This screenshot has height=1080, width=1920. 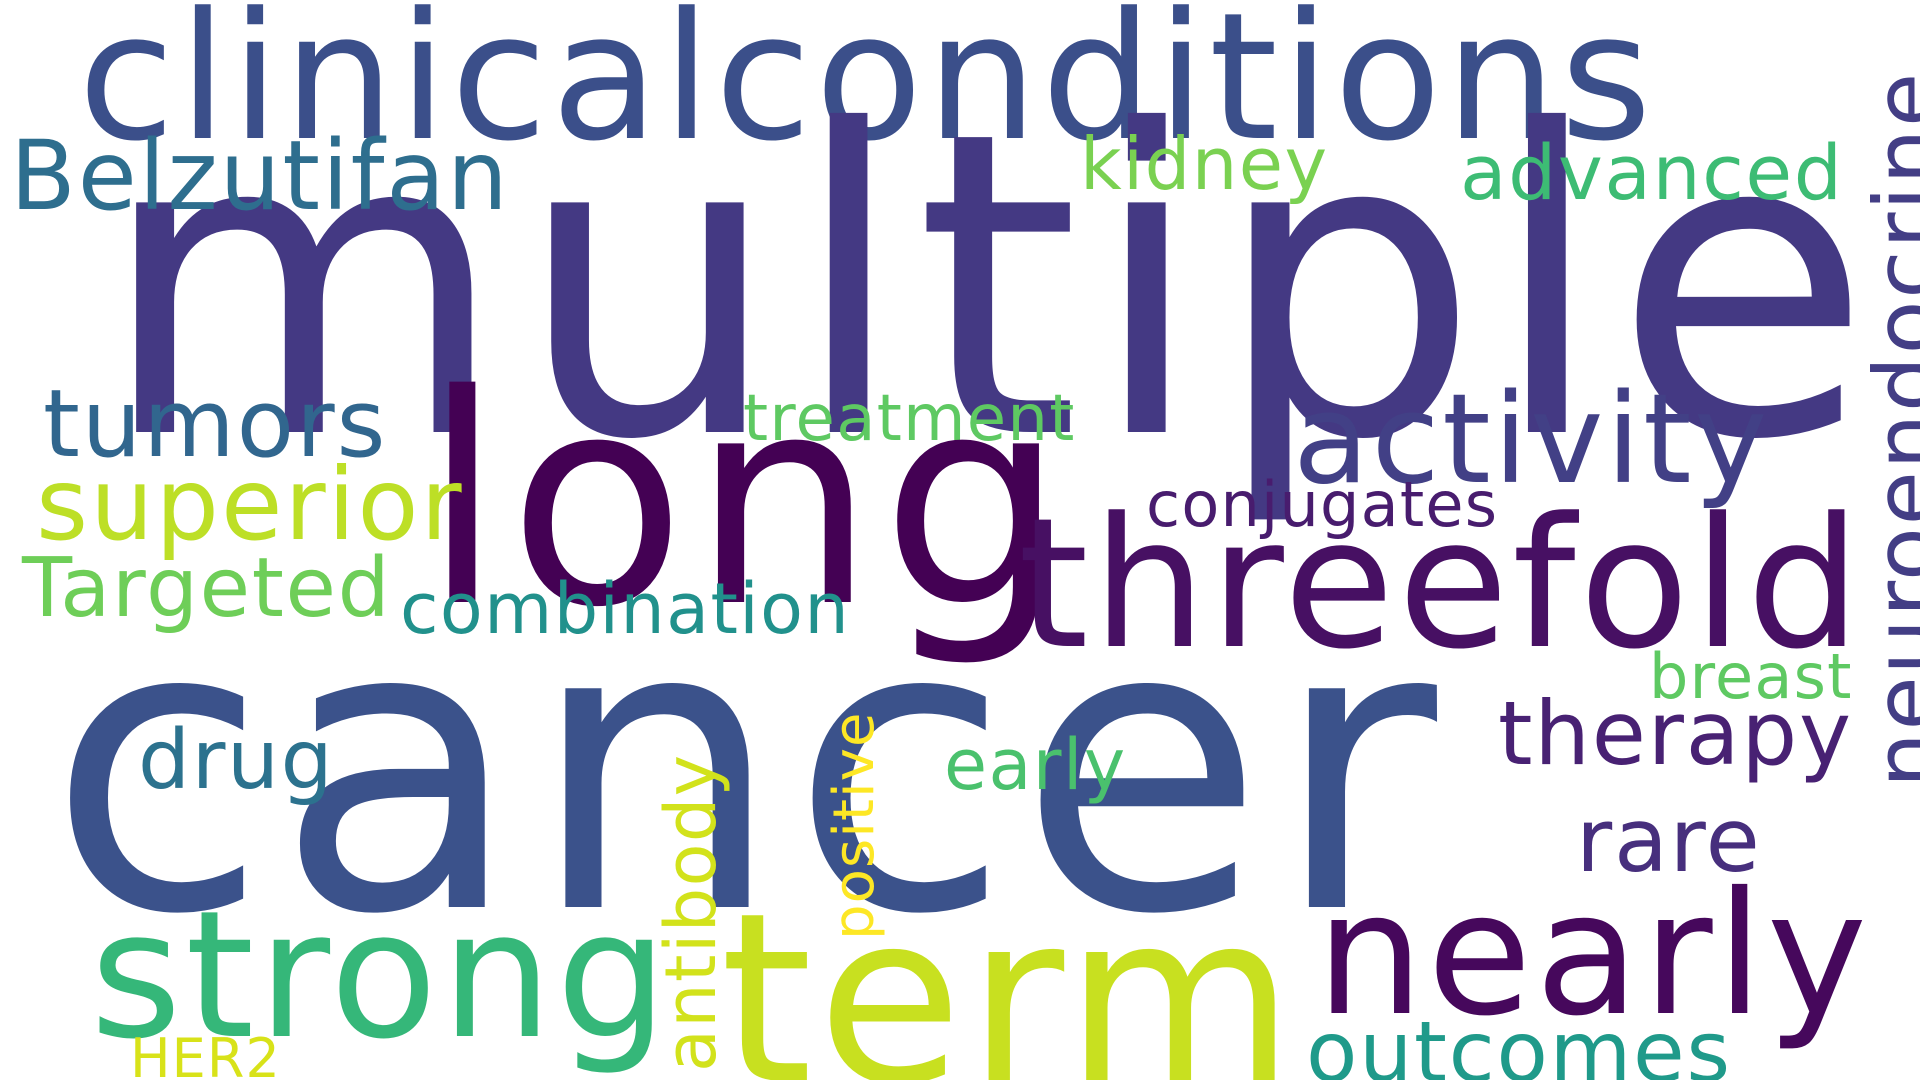 I want to click on word-term: term, so click(x=1010, y=971).